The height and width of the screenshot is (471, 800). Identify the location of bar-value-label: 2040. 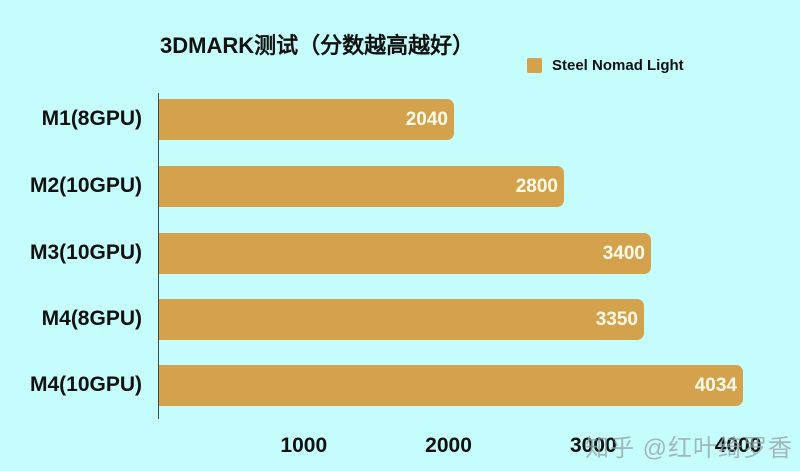
(426, 119).